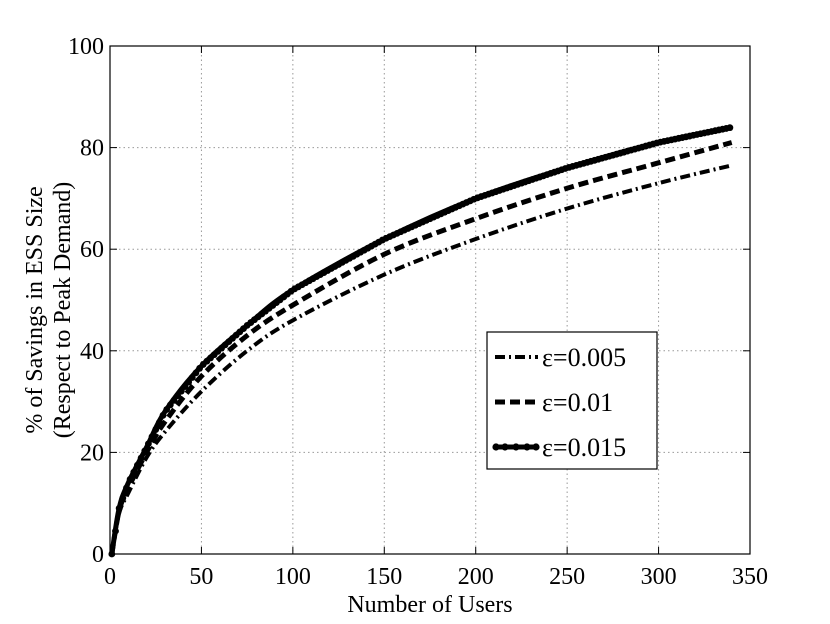 This screenshot has height=624, width=830. I want to click on y-tick-label: 100, so click(86, 47).